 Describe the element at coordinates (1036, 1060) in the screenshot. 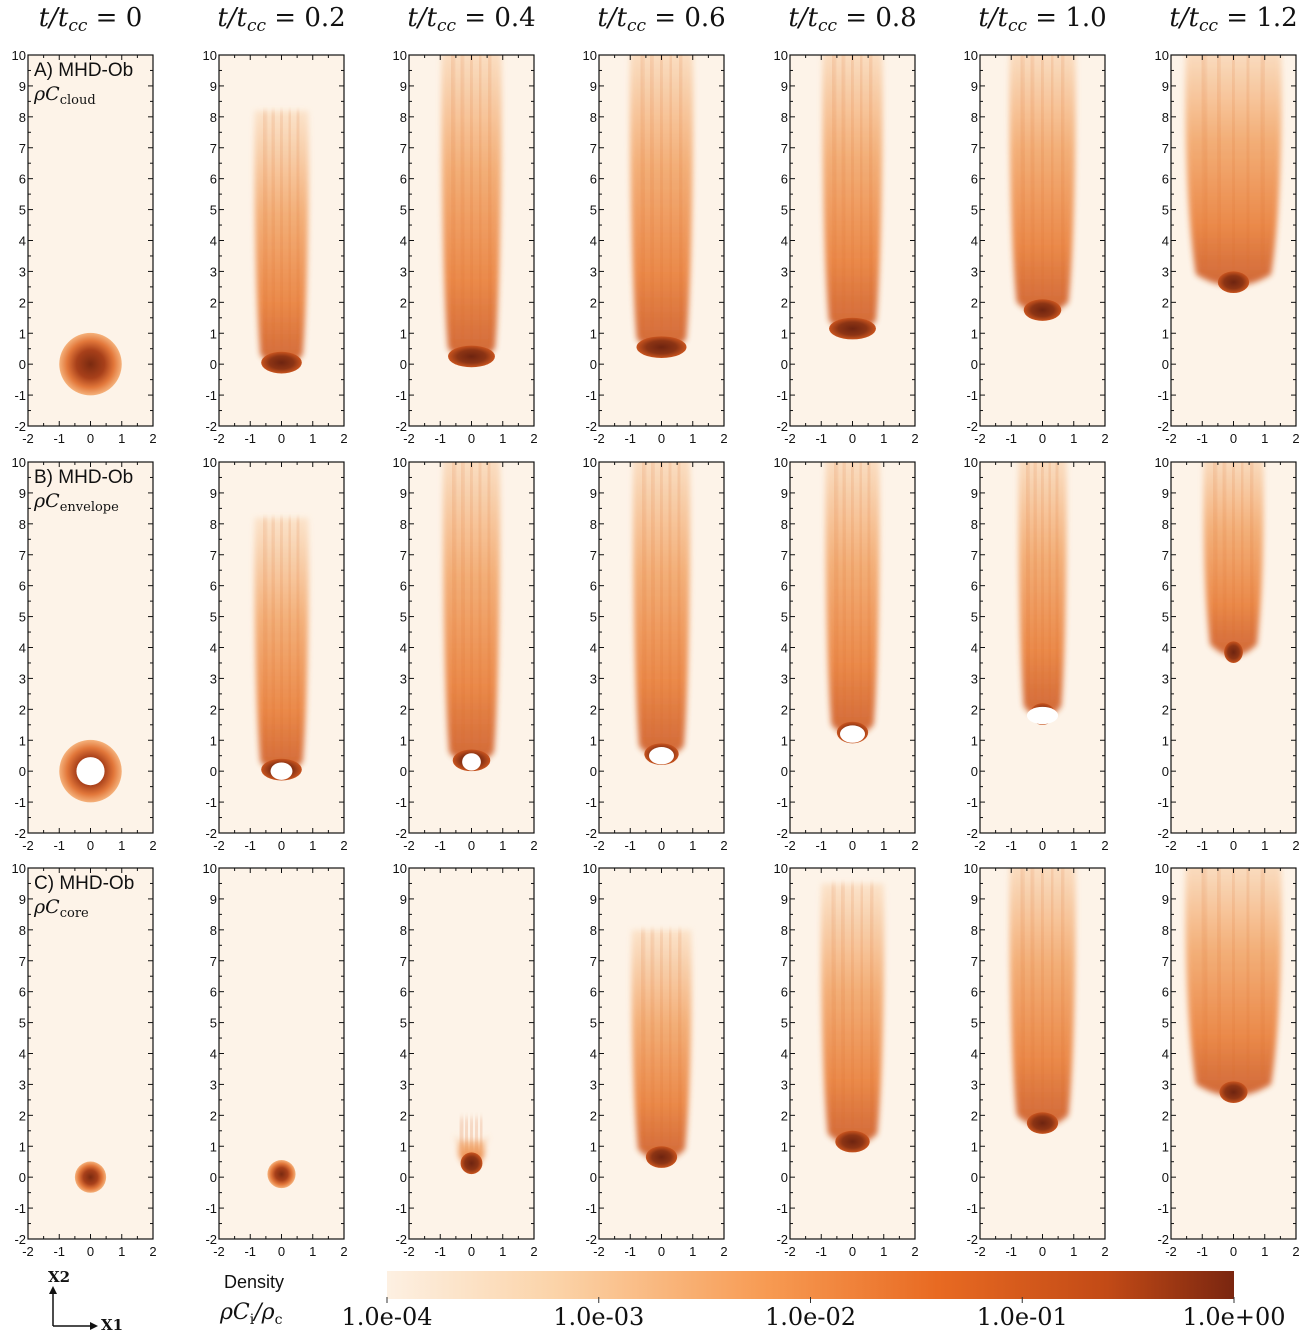

I see `panel-r3-c6: -2 -1 0 1 2 3 4 5 6 7 8 9 10 -2 -1 0 1 2` at that location.